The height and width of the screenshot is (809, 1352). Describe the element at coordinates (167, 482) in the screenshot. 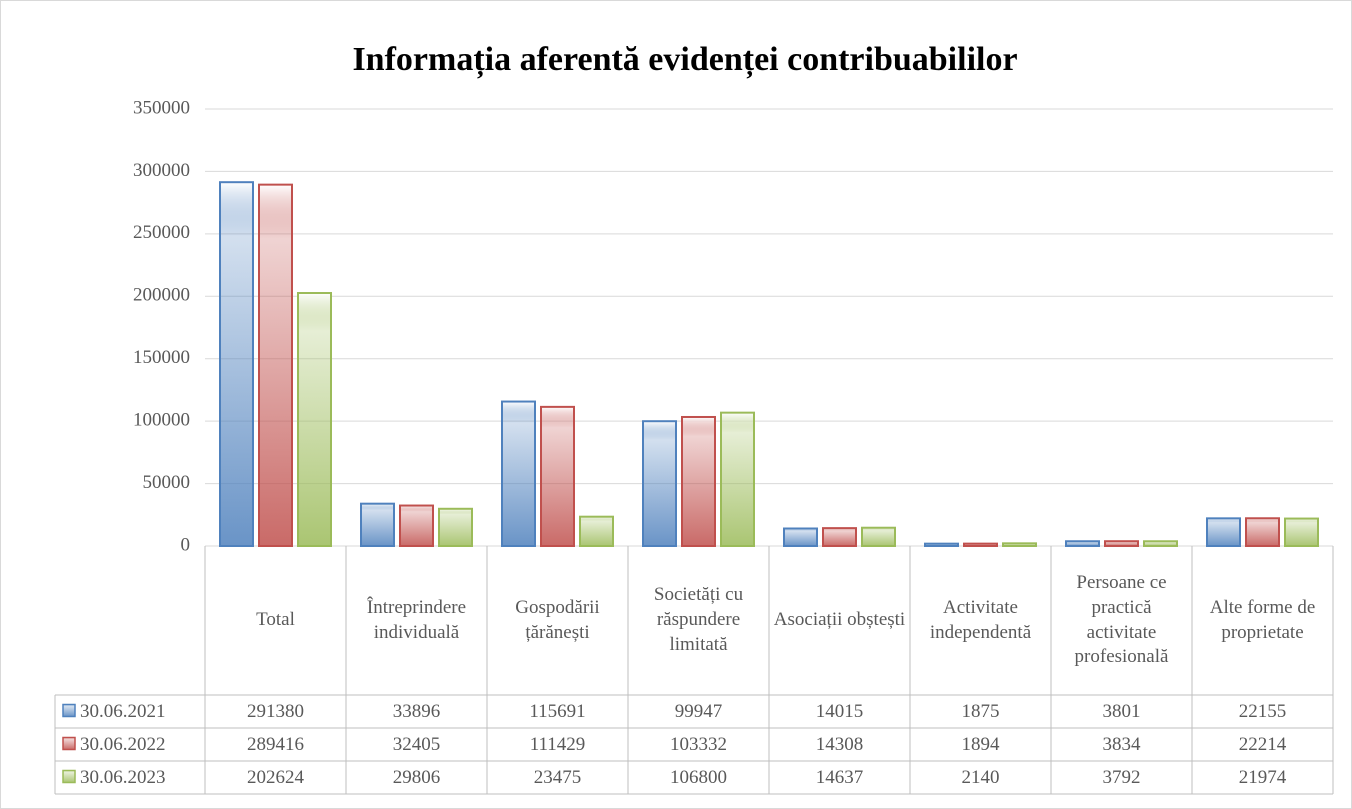

I see `y-tick-label: 50000` at that location.